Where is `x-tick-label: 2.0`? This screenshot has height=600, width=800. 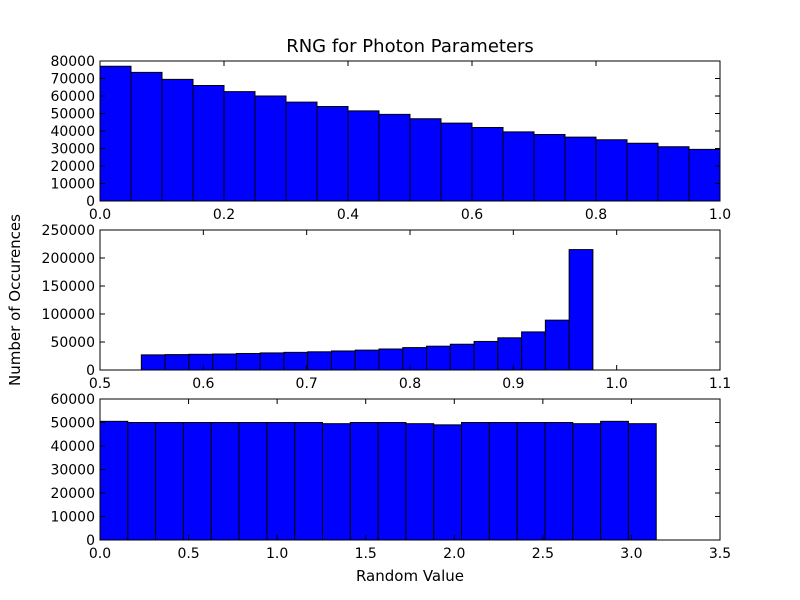 x-tick-label: 2.0 is located at coordinates (454, 554).